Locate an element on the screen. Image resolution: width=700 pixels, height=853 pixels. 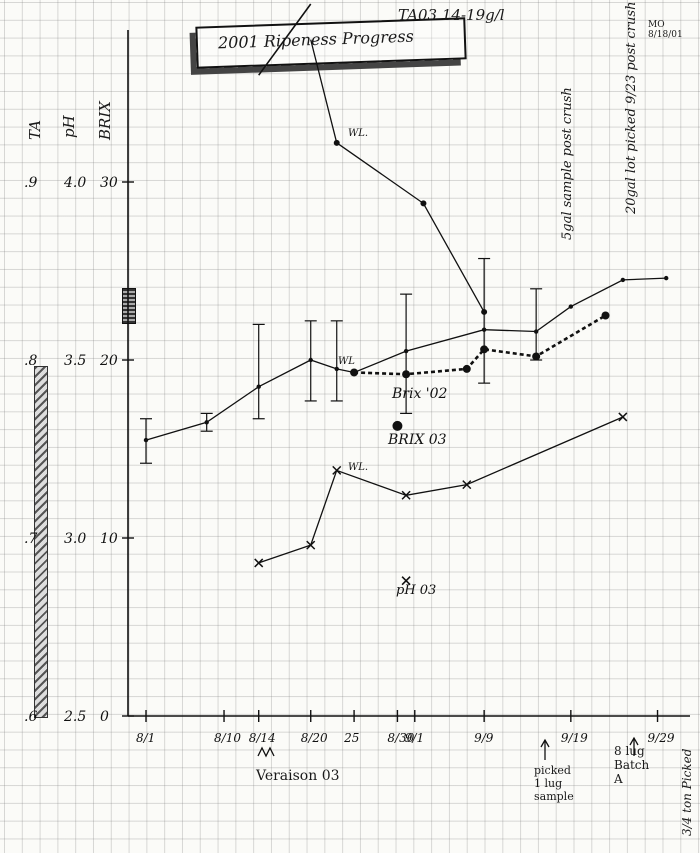
wl-label-1: WL. is located at coordinates (358, 133).